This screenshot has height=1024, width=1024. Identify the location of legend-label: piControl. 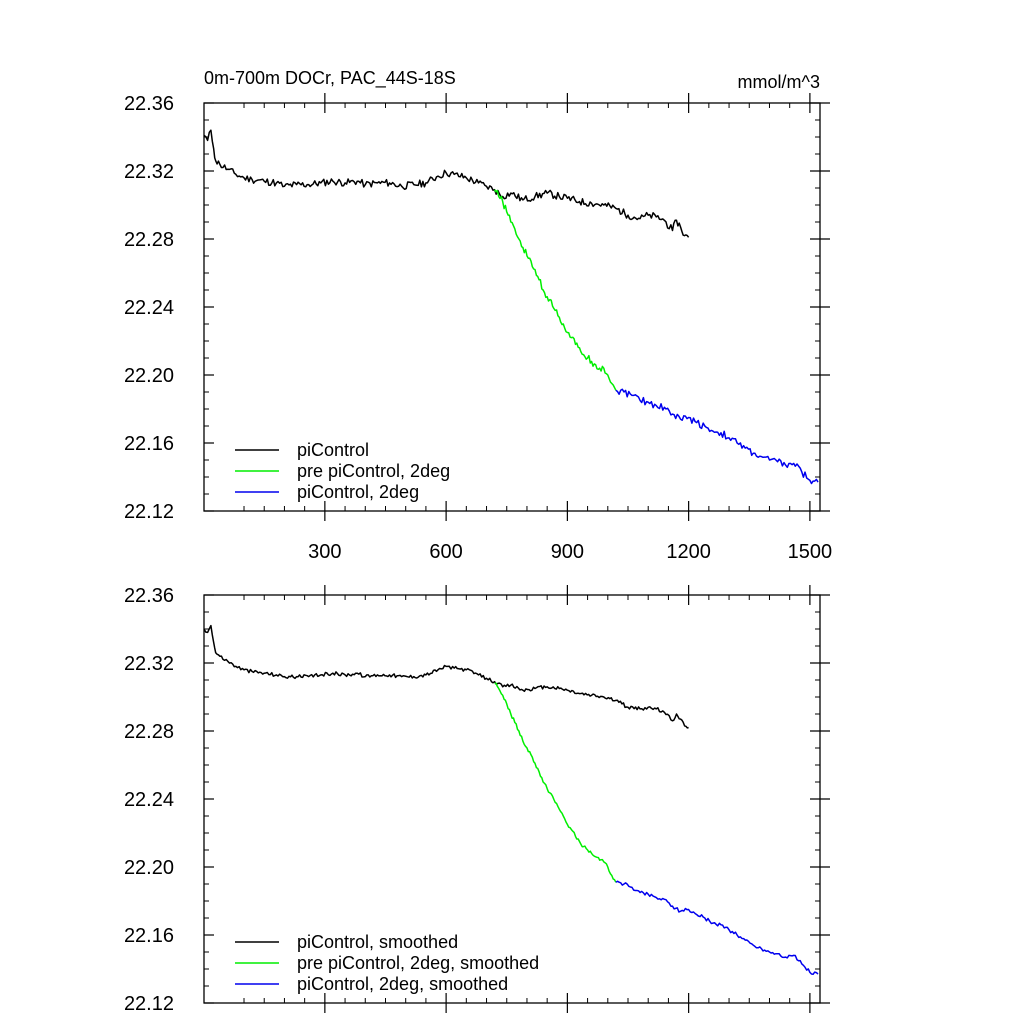
(333, 450).